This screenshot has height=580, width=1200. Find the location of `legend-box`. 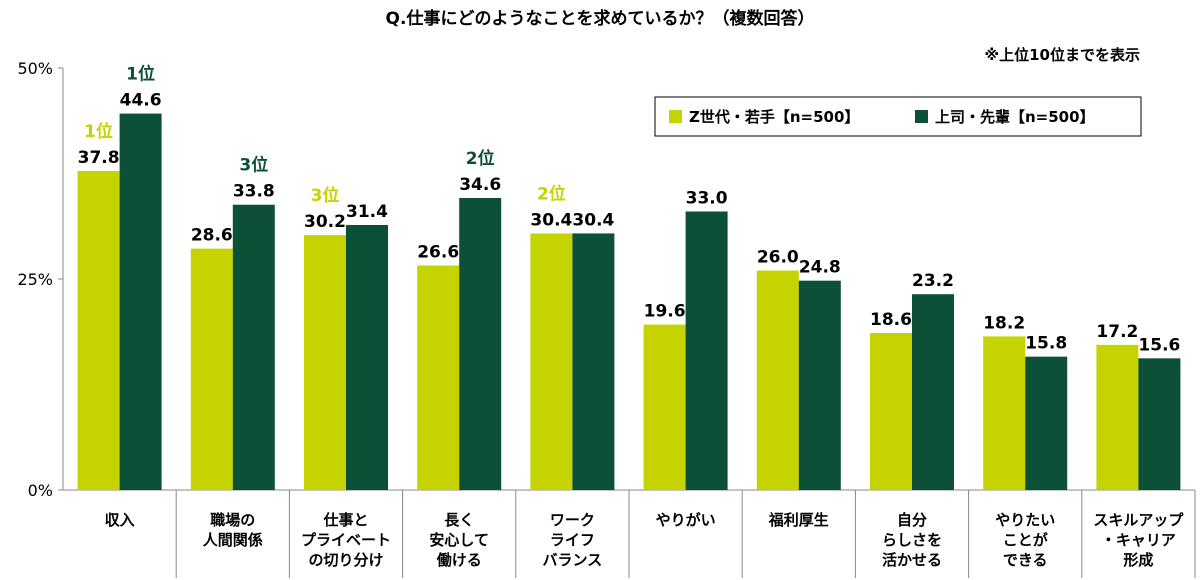

legend-box is located at coordinates (898, 116).